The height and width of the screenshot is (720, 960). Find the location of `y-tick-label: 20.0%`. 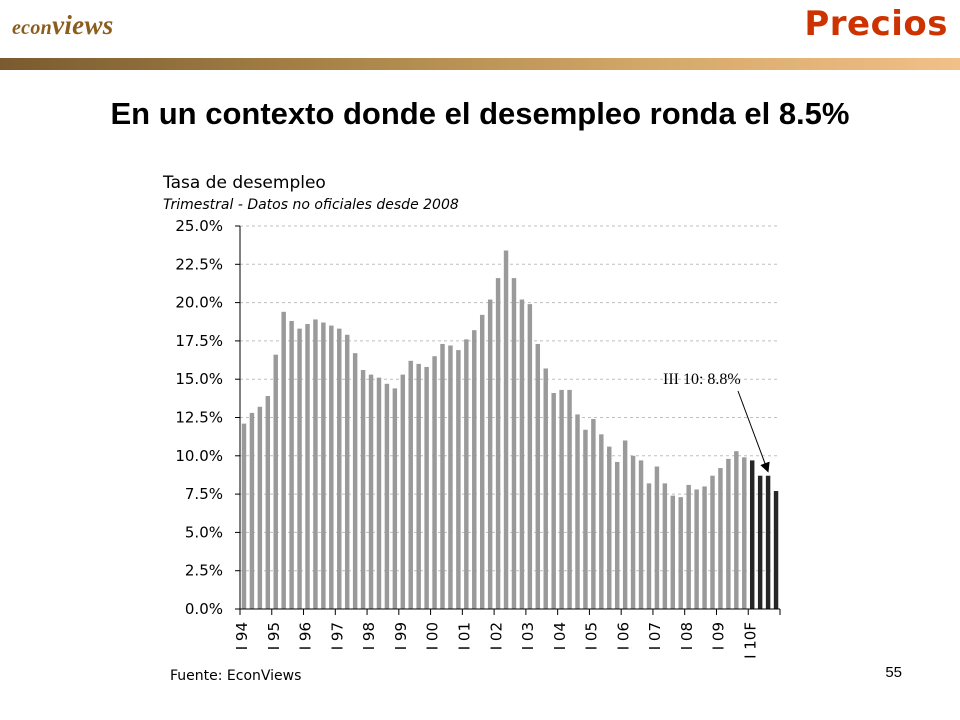

y-tick-label: 20.0% is located at coordinates (199, 303).